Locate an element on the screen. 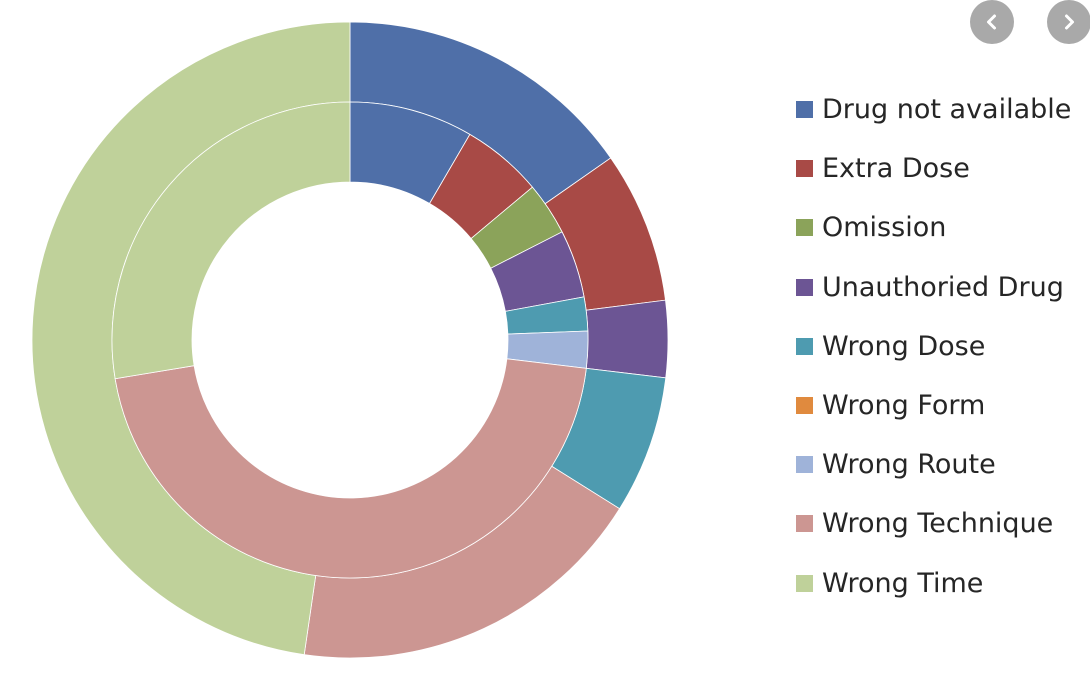 Image resolution: width=1090 pixels, height=676 pixels. legend-label: Wrong Time is located at coordinates (903, 583).